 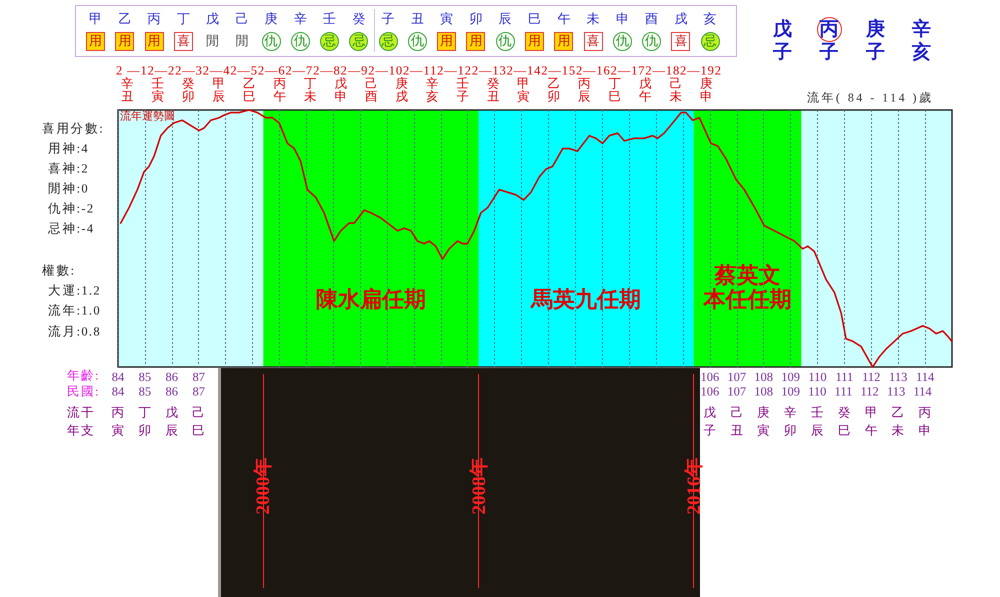 What do you see at coordinates (198, 377) in the screenshot?
I see `x-tick-label: 87` at bounding box center [198, 377].